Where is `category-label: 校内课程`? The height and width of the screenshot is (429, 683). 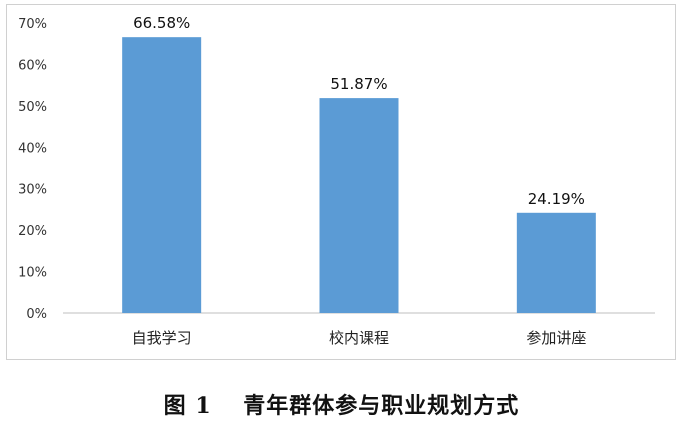 category-label: 校内课程 is located at coordinates (359, 338).